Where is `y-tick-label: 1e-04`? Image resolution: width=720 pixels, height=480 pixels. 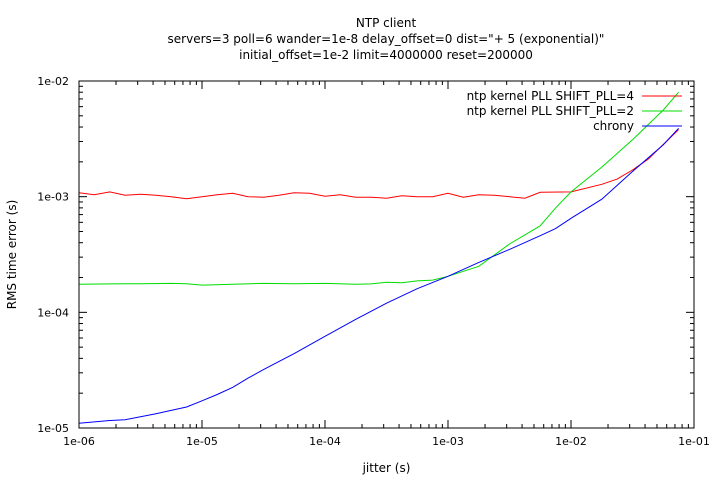 y-tick-label: 1e-04 is located at coordinates (53, 312).